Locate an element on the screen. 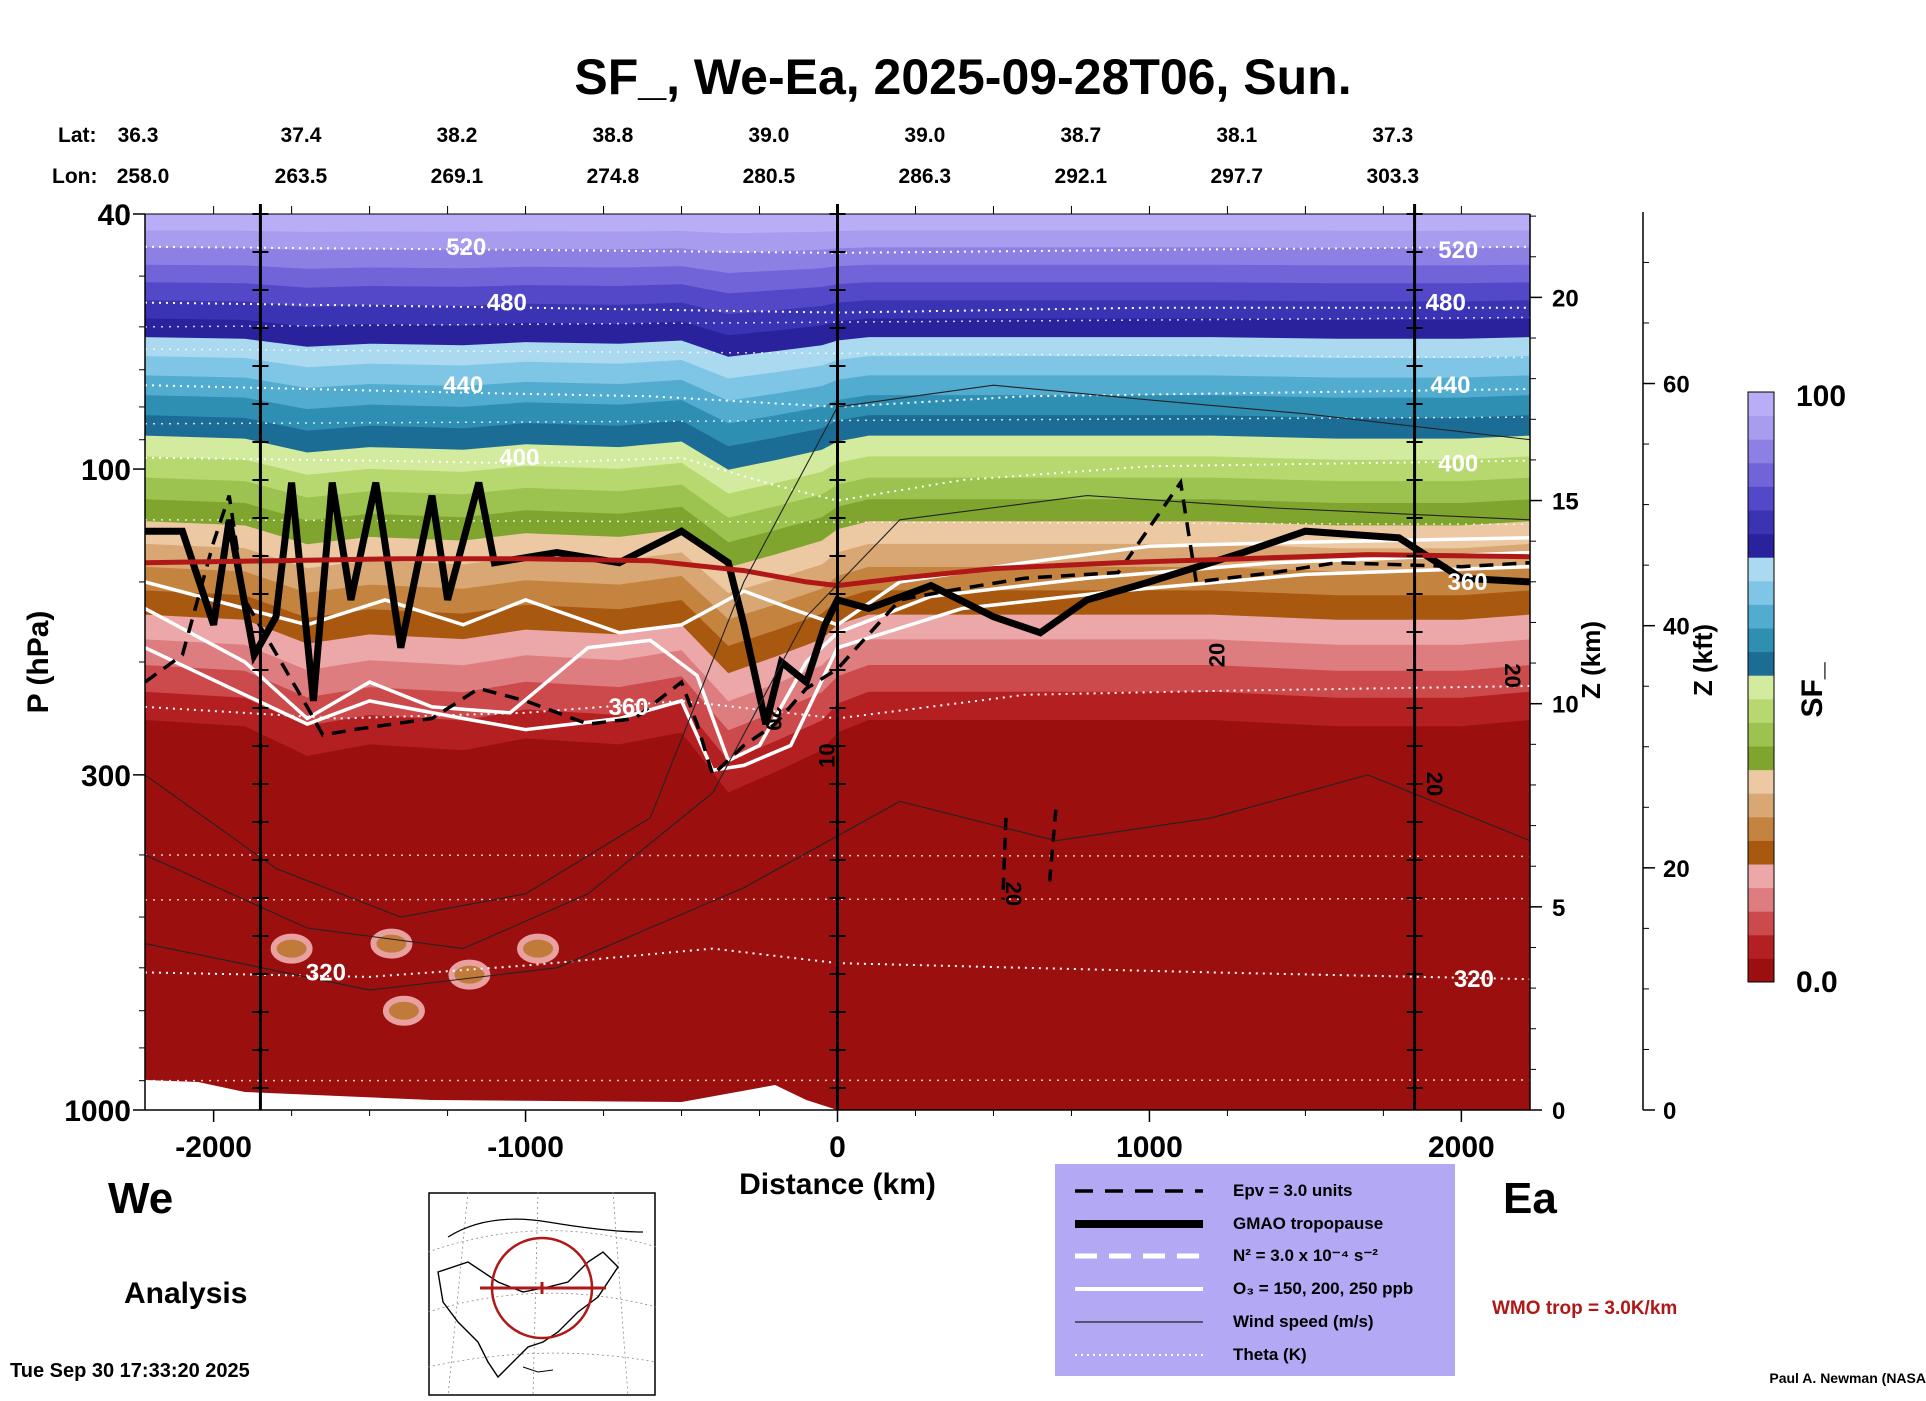  colorbar-frame is located at coordinates (1761, 687).